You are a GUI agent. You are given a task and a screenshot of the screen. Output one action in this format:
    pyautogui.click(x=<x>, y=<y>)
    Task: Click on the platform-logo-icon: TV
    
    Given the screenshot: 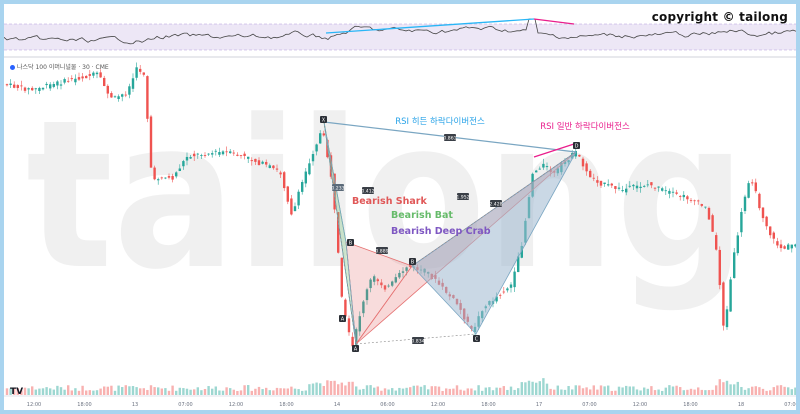 What is the action you would take?
    pyautogui.click(x=17, y=392)
    